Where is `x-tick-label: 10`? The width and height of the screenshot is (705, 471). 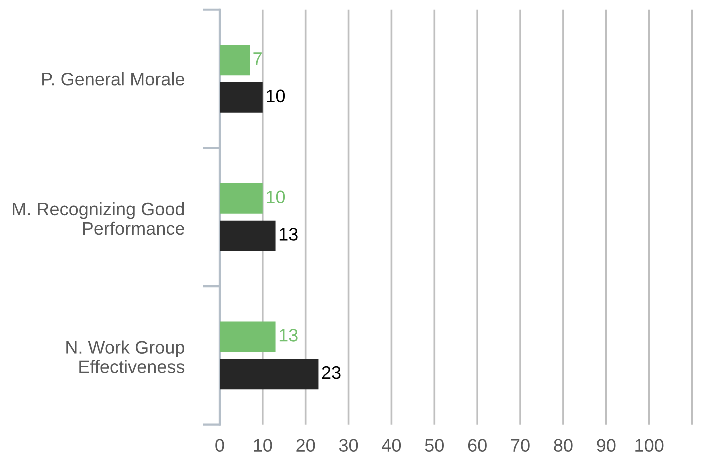
x-tick-label: 10 is located at coordinates (263, 445).